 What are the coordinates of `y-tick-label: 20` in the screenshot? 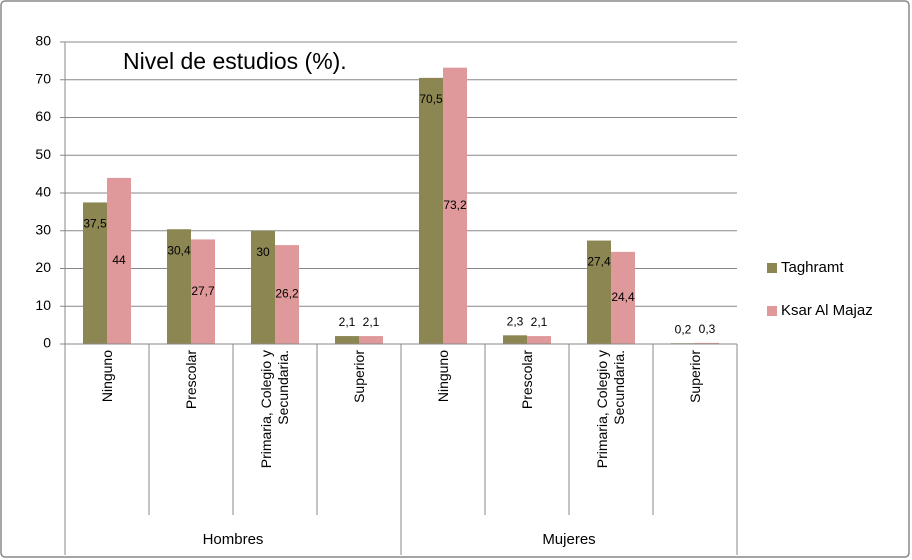 It's located at (43, 267).